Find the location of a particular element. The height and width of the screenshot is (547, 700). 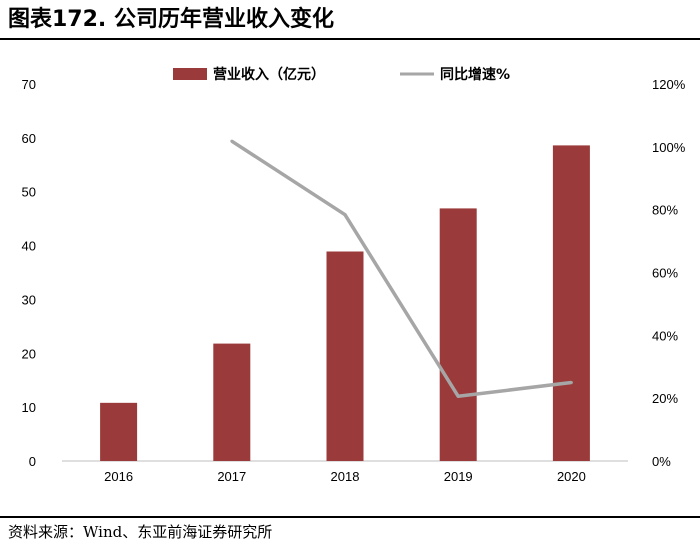

bar-2019 is located at coordinates (458, 334).